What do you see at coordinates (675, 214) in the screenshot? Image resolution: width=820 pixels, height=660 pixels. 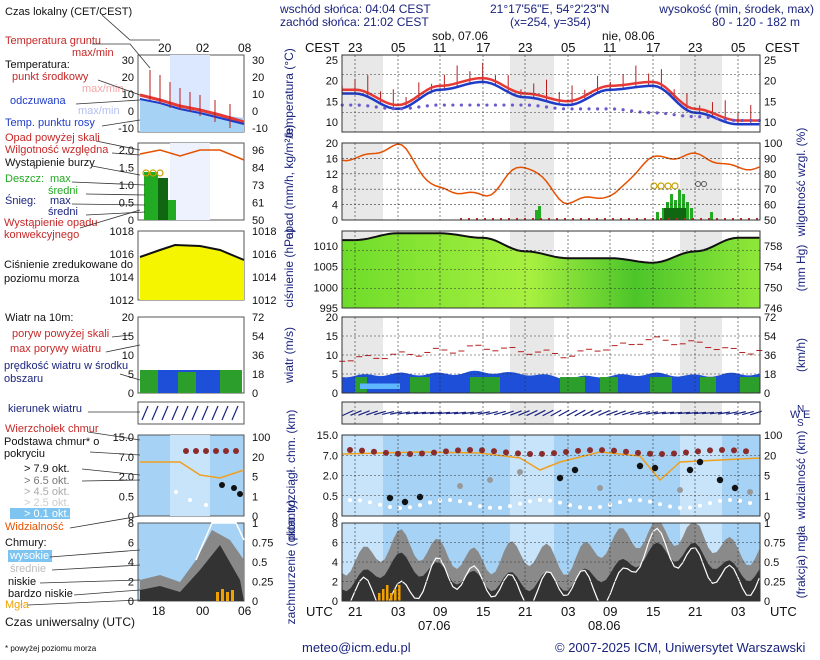 I see `rain-mean-bar` at bounding box center [675, 214].